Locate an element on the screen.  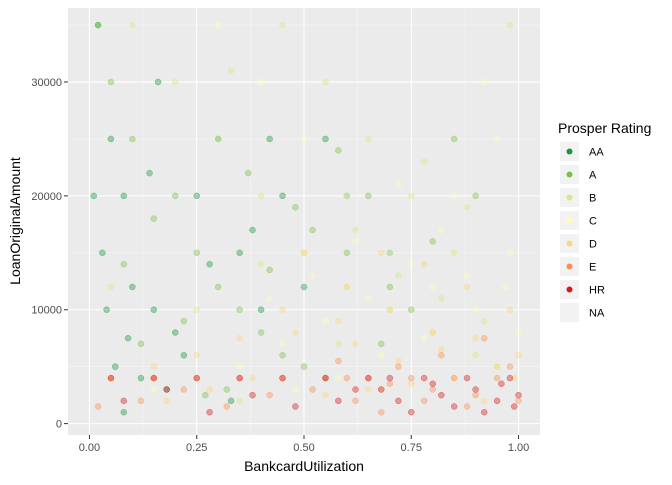
legend-label: D is located at coordinates (593, 245).